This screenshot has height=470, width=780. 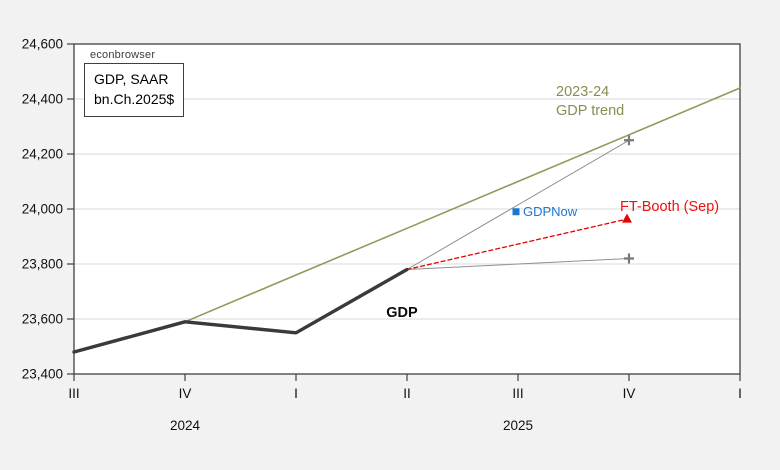 What do you see at coordinates (134, 99) in the screenshot?
I see `legend-line-units-2: bn.Ch.2025$` at bounding box center [134, 99].